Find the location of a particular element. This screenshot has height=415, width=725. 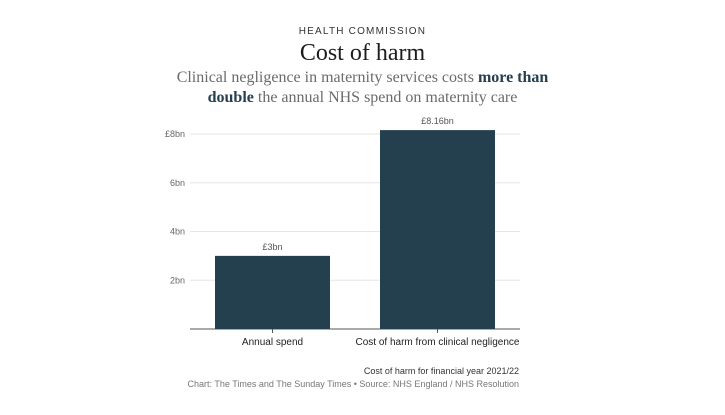

chart-title: Cost of harm is located at coordinates (362, 53).